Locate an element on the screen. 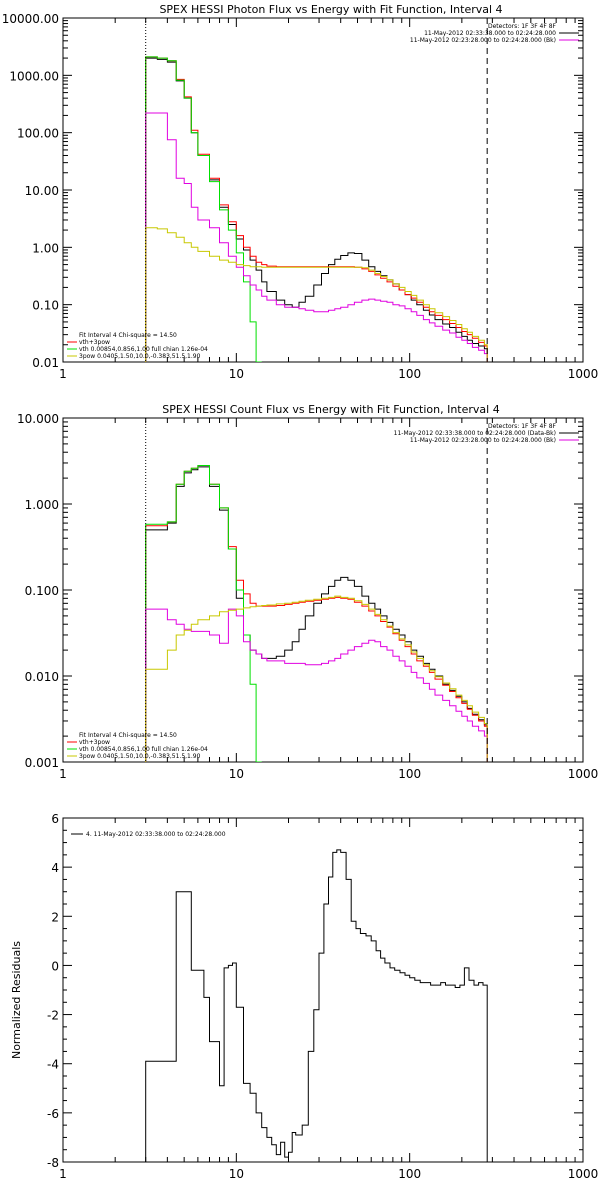 The image size is (600, 1204). y-tick-label: 4 is located at coordinates (55, 868).